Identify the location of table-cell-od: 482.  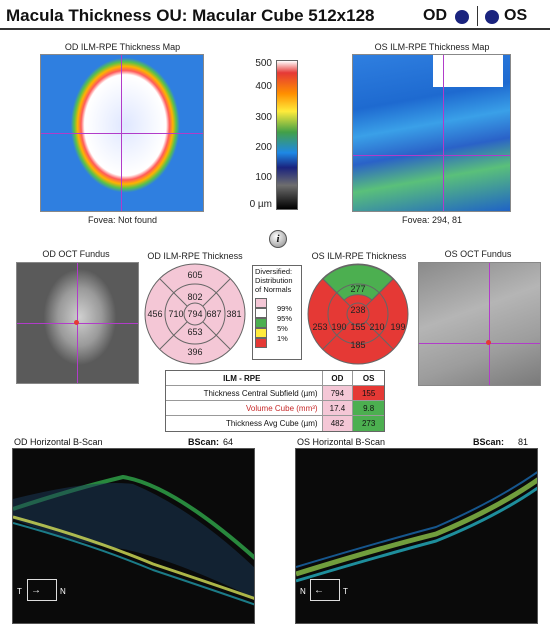
(338, 423).